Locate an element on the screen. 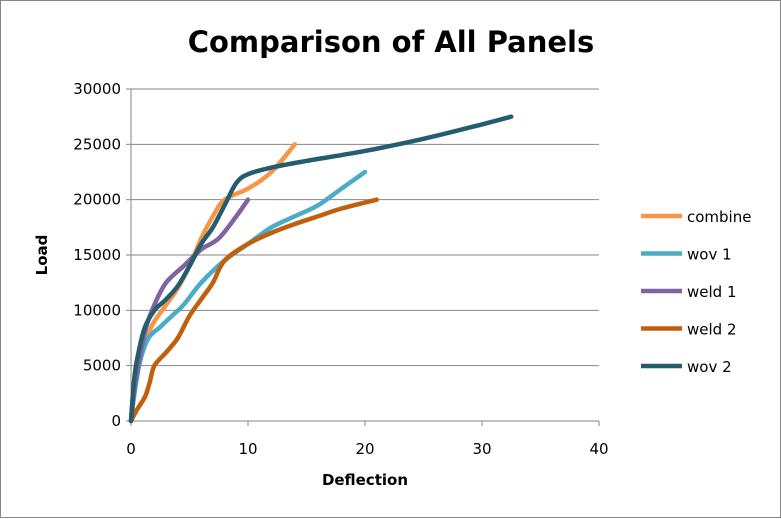 The height and width of the screenshot is (519, 781). legend-label: wov 1 is located at coordinates (709, 255).